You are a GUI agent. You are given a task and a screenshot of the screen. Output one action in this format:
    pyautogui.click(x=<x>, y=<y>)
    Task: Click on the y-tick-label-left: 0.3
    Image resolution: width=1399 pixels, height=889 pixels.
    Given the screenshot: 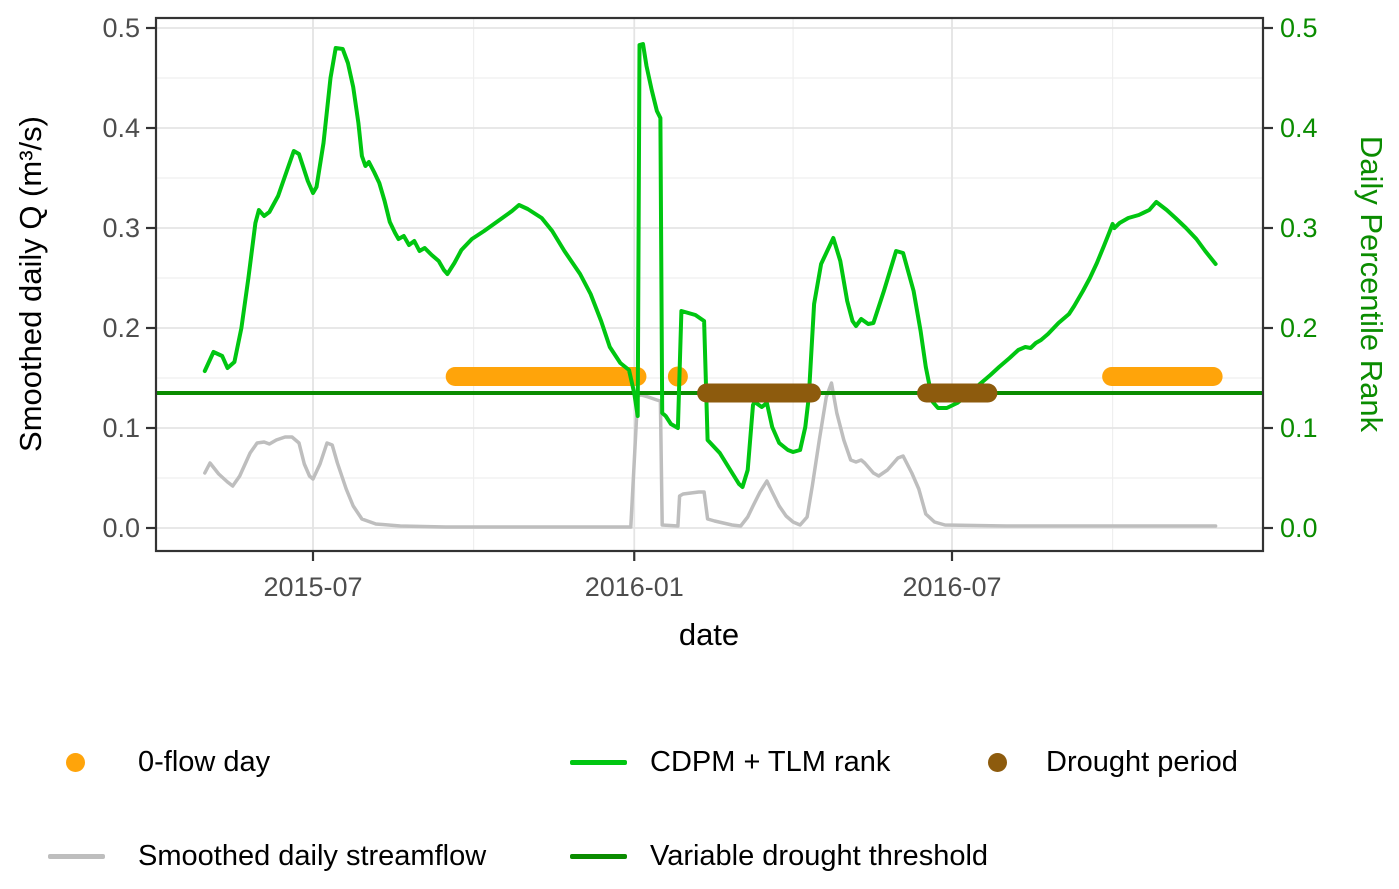 What is the action you would take?
    pyautogui.click(x=121, y=228)
    